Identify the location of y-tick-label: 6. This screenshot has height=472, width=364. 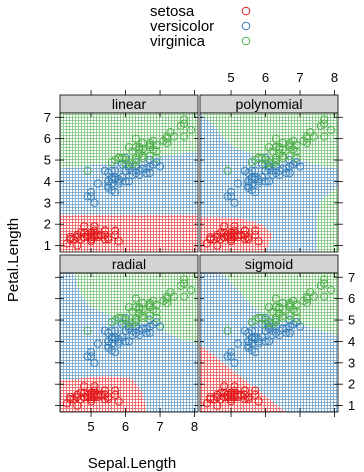
(47, 138).